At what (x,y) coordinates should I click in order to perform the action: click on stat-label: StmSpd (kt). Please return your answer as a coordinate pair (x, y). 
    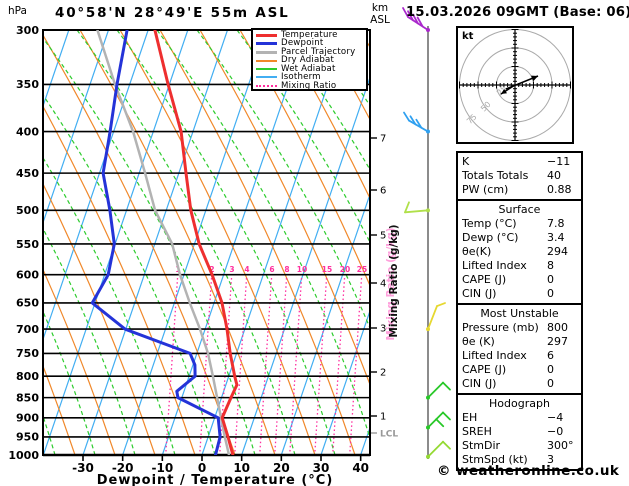
    Looking at the image, I should click on (495, 459).